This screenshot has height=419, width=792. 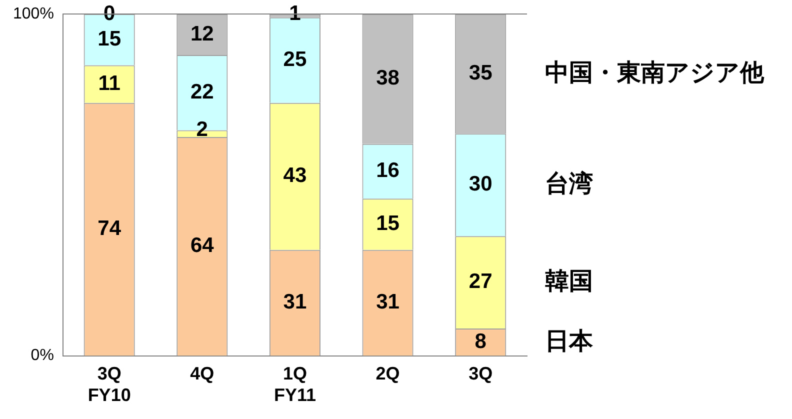 I want to click on data-label: 2, so click(x=202, y=130).